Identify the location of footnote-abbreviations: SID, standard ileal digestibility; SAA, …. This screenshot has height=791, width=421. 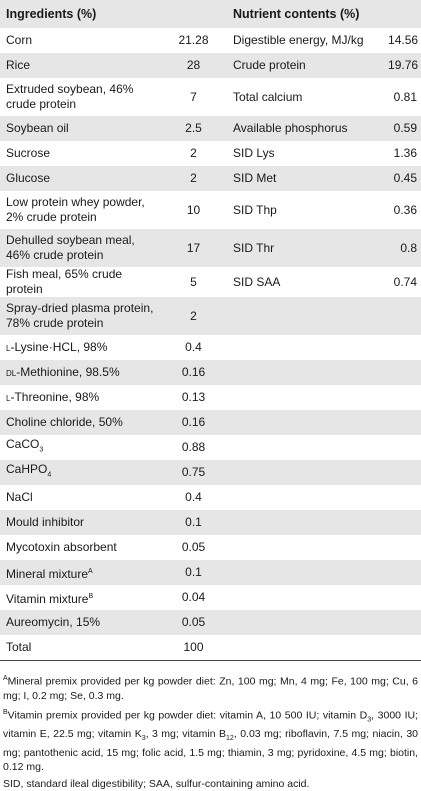
(156, 784).